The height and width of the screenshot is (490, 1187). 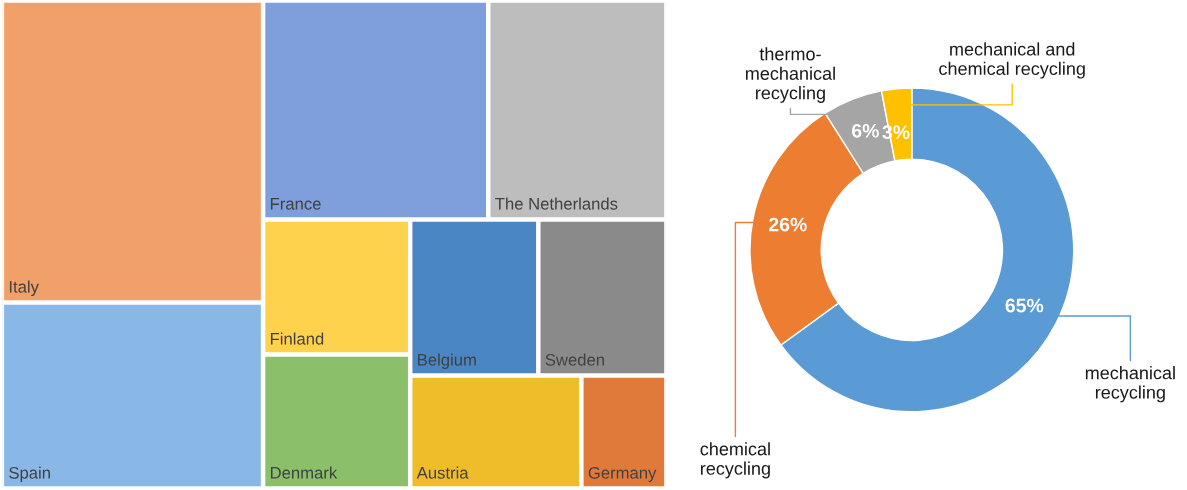 I want to click on category-label: Italy, so click(x=24, y=288).